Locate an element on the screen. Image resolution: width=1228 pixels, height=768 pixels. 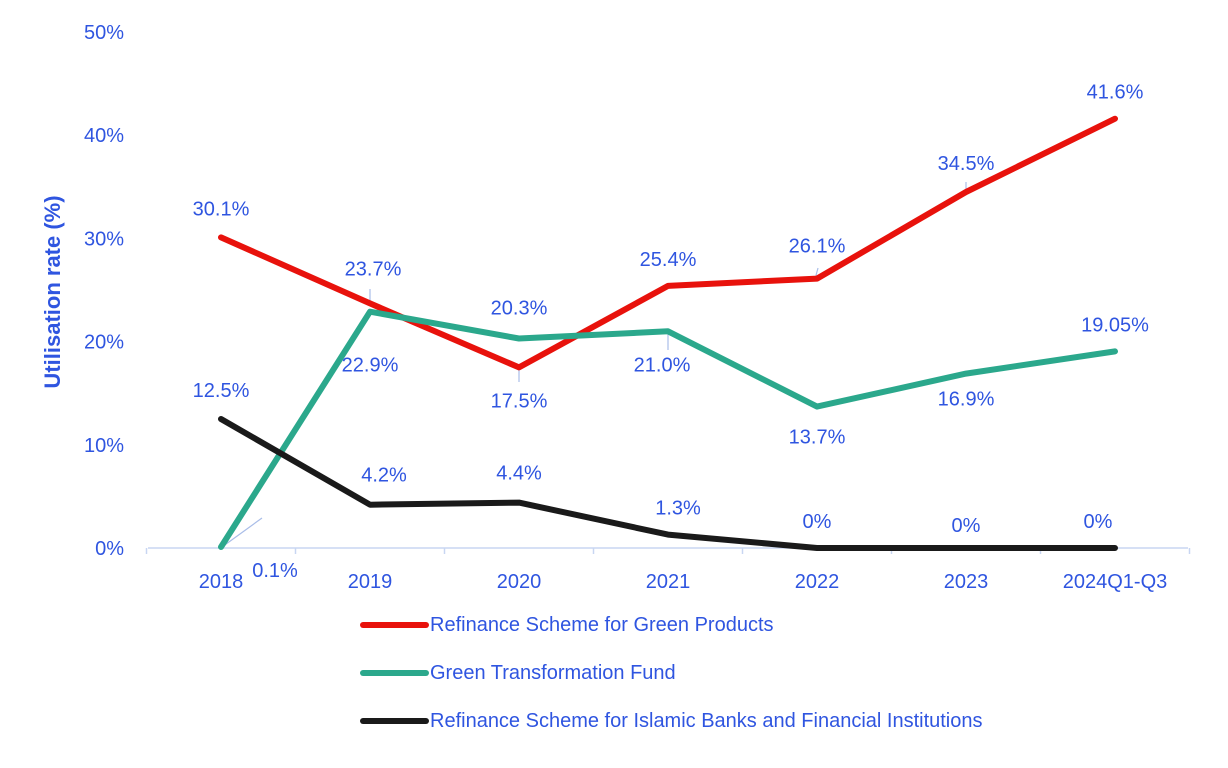
leader-line is located at coordinates (242, 532).